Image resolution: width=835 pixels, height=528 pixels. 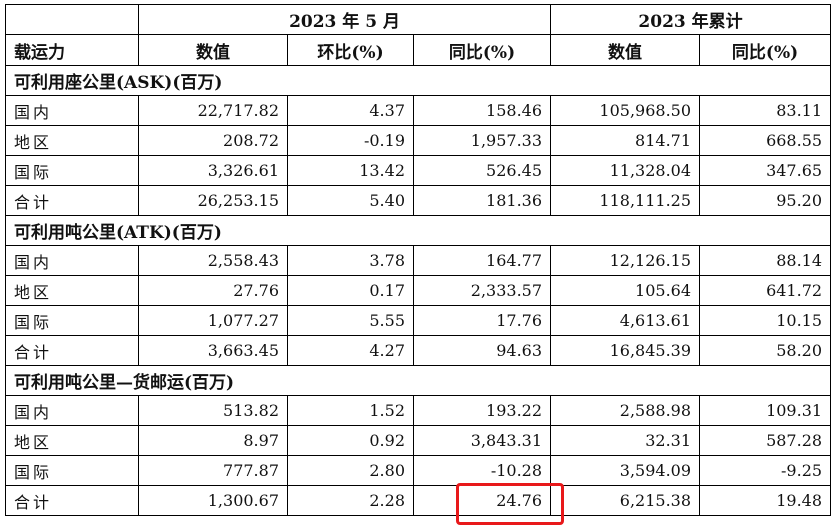 I want to click on cell-cum-value: 11,328.04, so click(x=625, y=170).